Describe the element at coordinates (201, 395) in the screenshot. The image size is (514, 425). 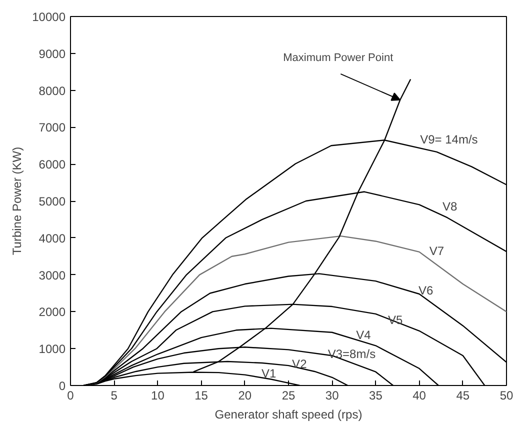
I see `x-tick-label: 15` at that location.